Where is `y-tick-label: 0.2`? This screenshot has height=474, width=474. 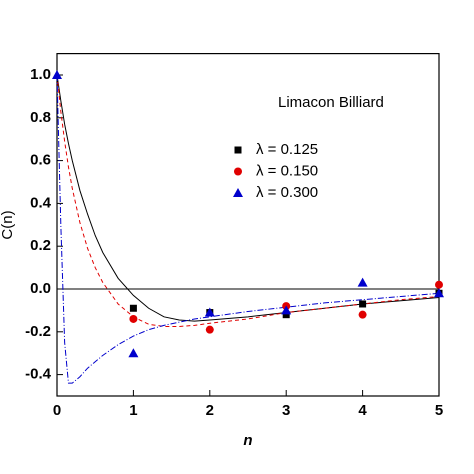 y-tick-label: 0.2 is located at coordinates (40, 245).